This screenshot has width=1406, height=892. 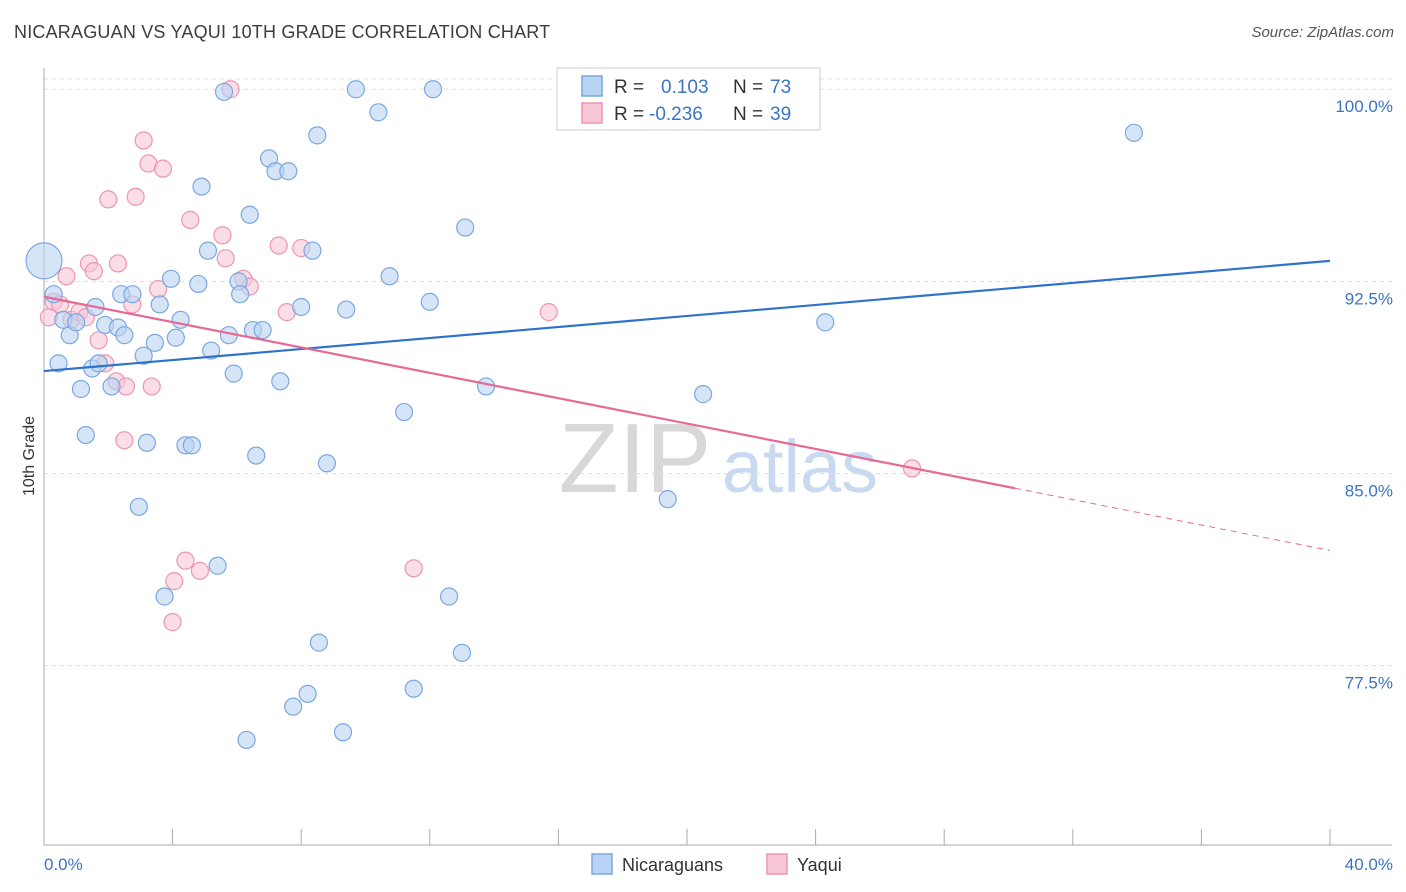 What do you see at coordinates (29, 456) in the screenshot?
I see `y-axis-title: 10th Grade` at bounding box center [29, 456].